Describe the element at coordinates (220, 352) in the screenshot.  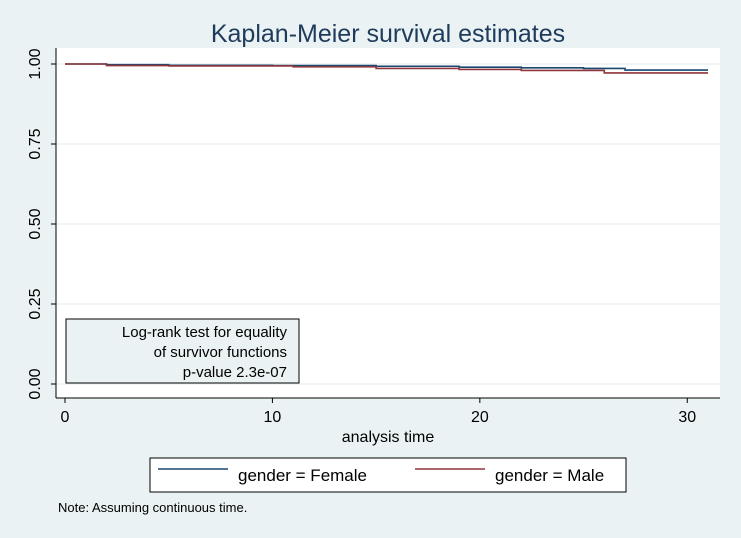
I see `annotation-line-2: of survivor functions` at that location.